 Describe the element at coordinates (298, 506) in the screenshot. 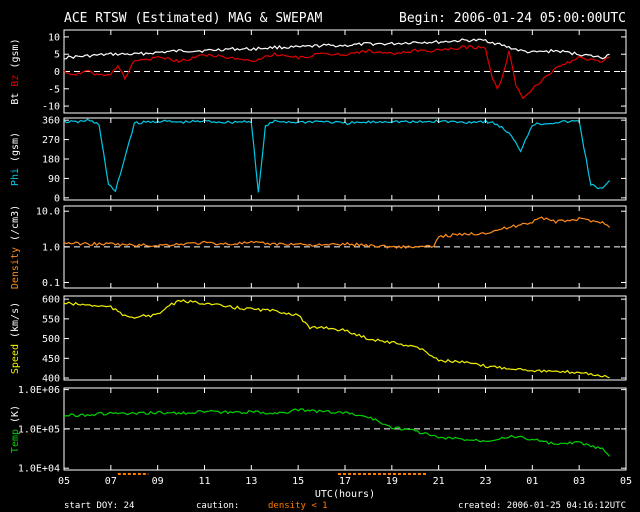

I see `density-caution-note: density < 1` at that location.